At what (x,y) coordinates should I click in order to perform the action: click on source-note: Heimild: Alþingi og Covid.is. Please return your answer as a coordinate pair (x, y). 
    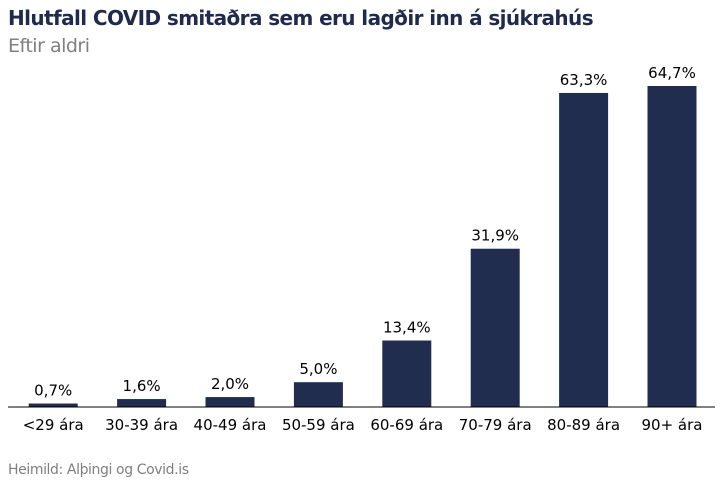
    Looking at the image, I should click on (98, 470).